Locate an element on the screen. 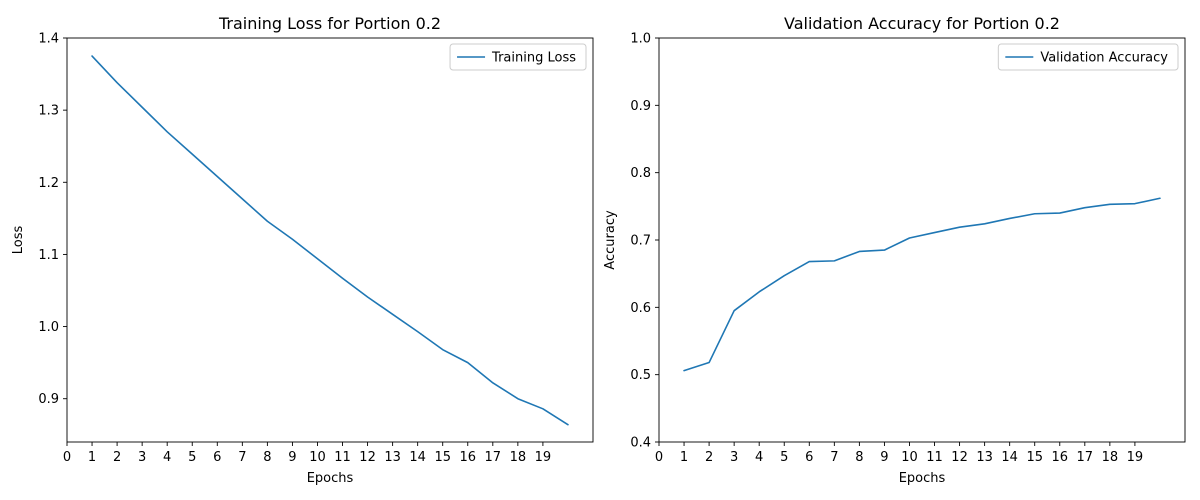 The image size is (1200, 500). y-tick-label: 0.5 is located at coordinates (640, 375).